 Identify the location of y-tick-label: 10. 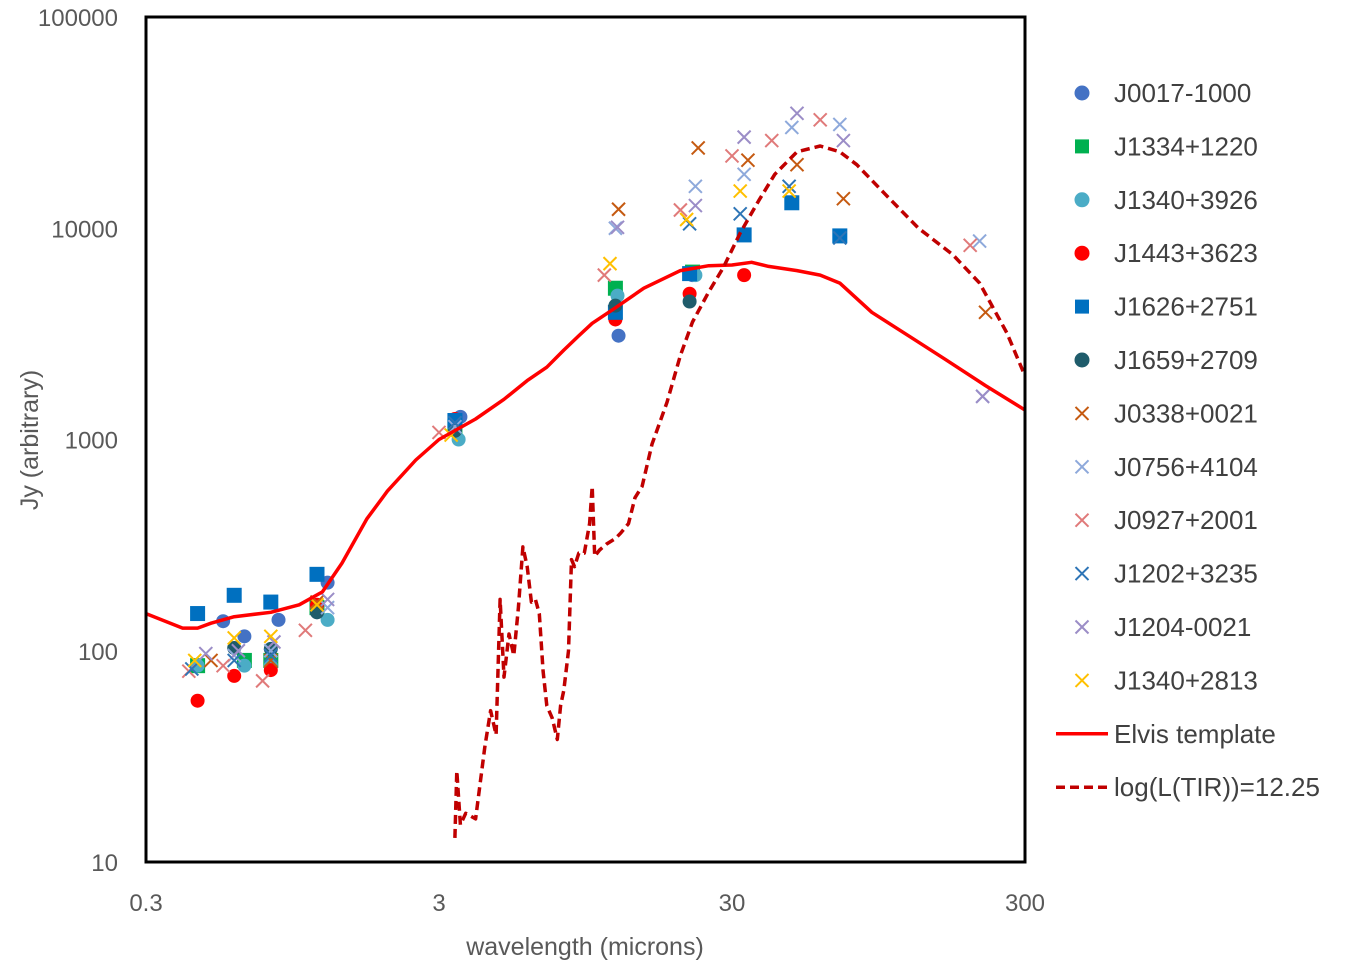
(104, 863).